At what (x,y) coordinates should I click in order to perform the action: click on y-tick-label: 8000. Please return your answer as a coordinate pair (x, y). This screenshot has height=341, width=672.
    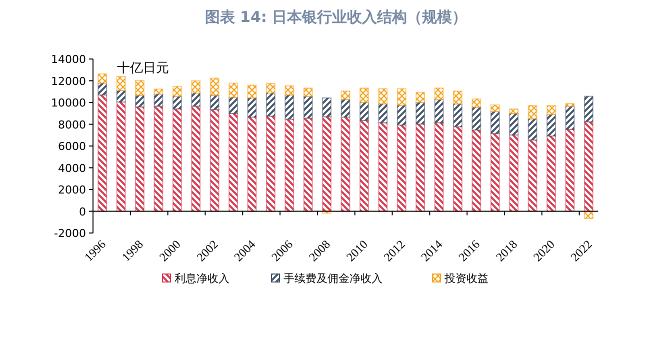
    Looking at the image, I should click on (72, 125).